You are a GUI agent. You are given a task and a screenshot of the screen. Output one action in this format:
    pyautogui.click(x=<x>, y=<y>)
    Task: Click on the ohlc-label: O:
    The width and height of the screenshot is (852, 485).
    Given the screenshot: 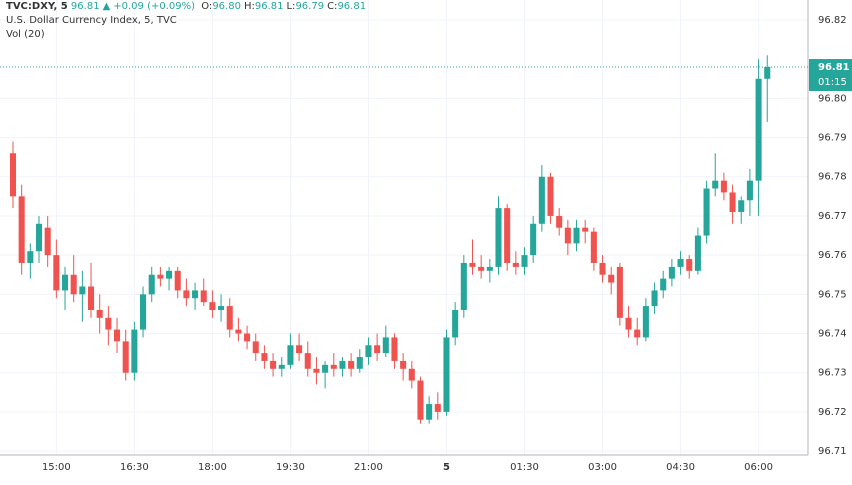 What is the action you would take?
    pyautogui.click(x=207, y=6)
    